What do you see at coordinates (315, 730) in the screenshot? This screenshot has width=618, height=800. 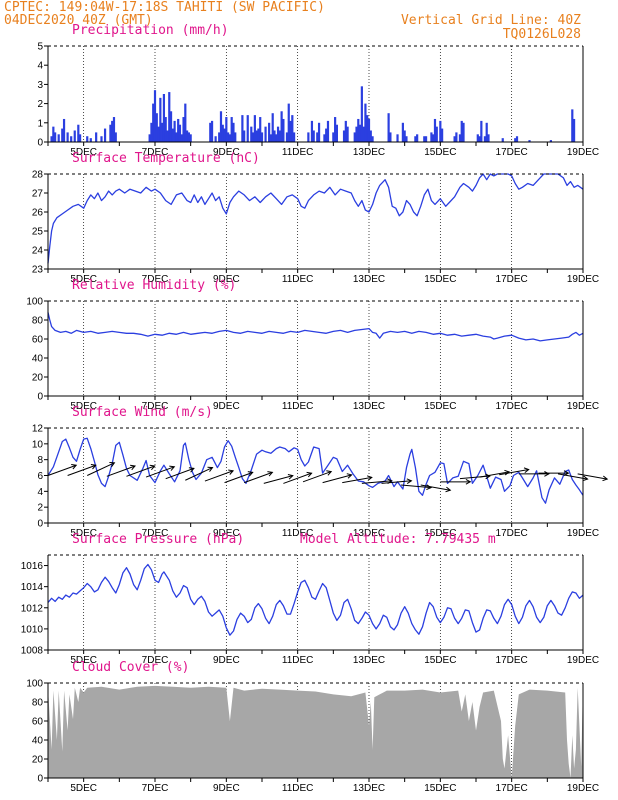 I see `cloud-cover-area` at bounding box center [315, 730].